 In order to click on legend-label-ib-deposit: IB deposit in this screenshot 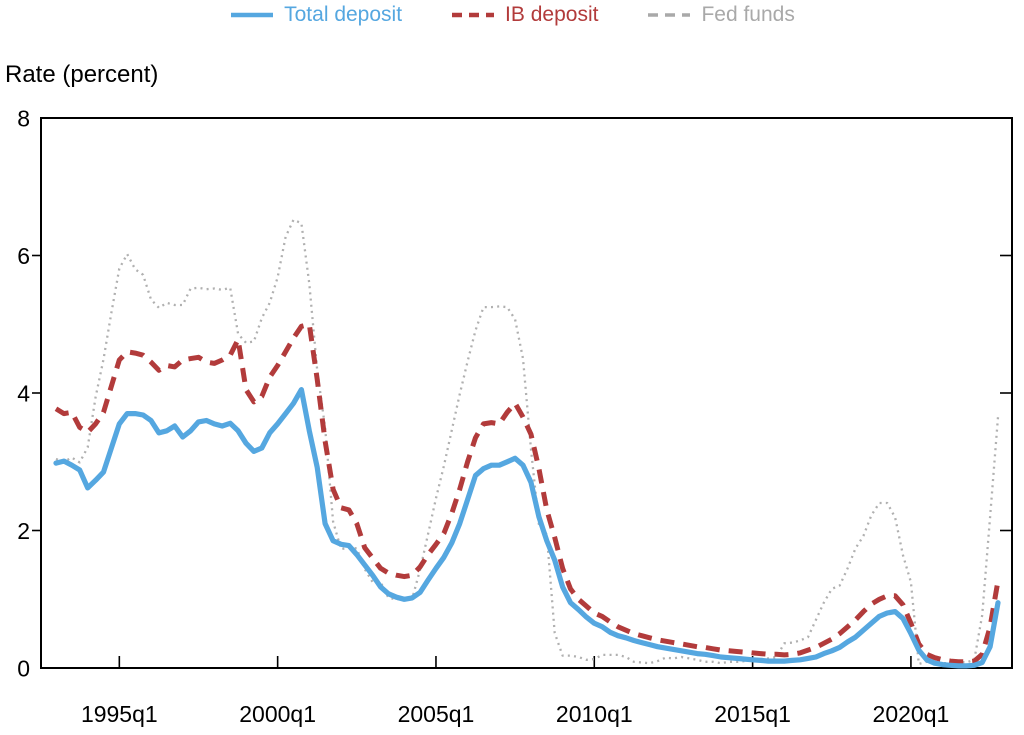, I will do `click(552, 14)`.